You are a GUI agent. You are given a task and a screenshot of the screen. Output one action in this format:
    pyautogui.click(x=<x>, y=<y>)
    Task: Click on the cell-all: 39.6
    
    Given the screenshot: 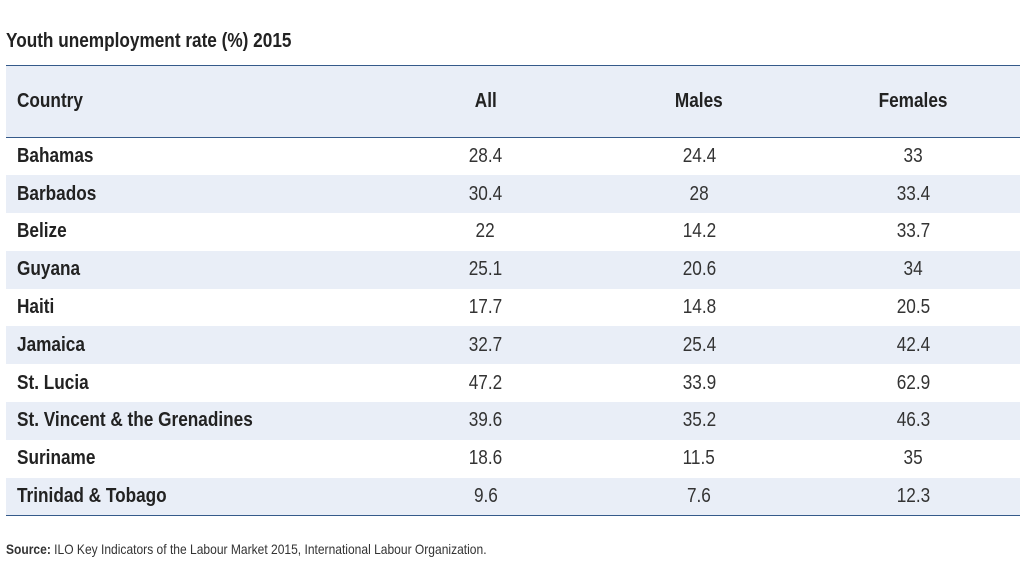 What is the action you would take?
    pyautogui.click(x=485, y=421)
    